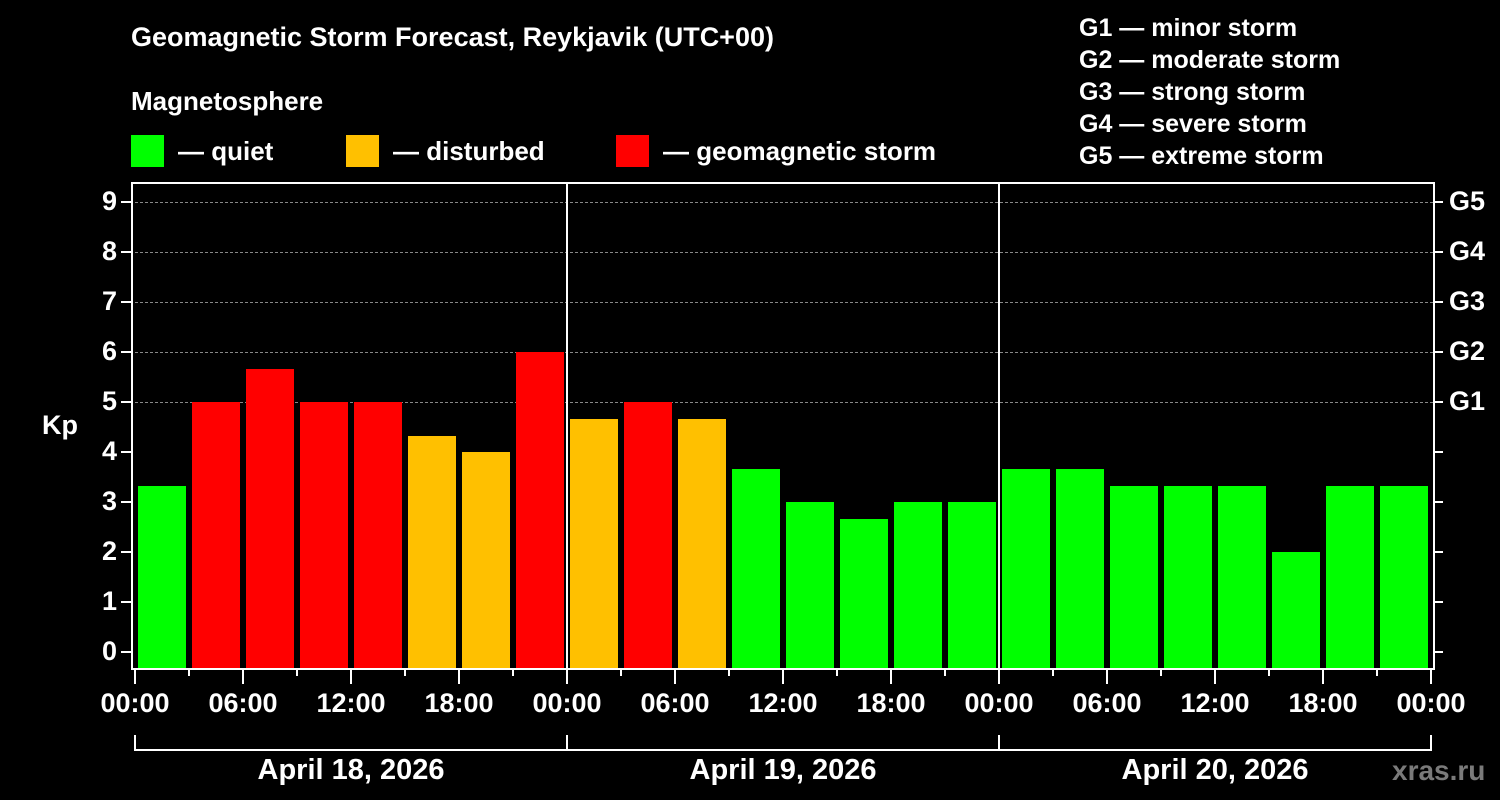  What do you see at coordinates (227, 101) in the screenshot?
I see `legend-heading: Magnetosphere` at bounding box center [227, 101].